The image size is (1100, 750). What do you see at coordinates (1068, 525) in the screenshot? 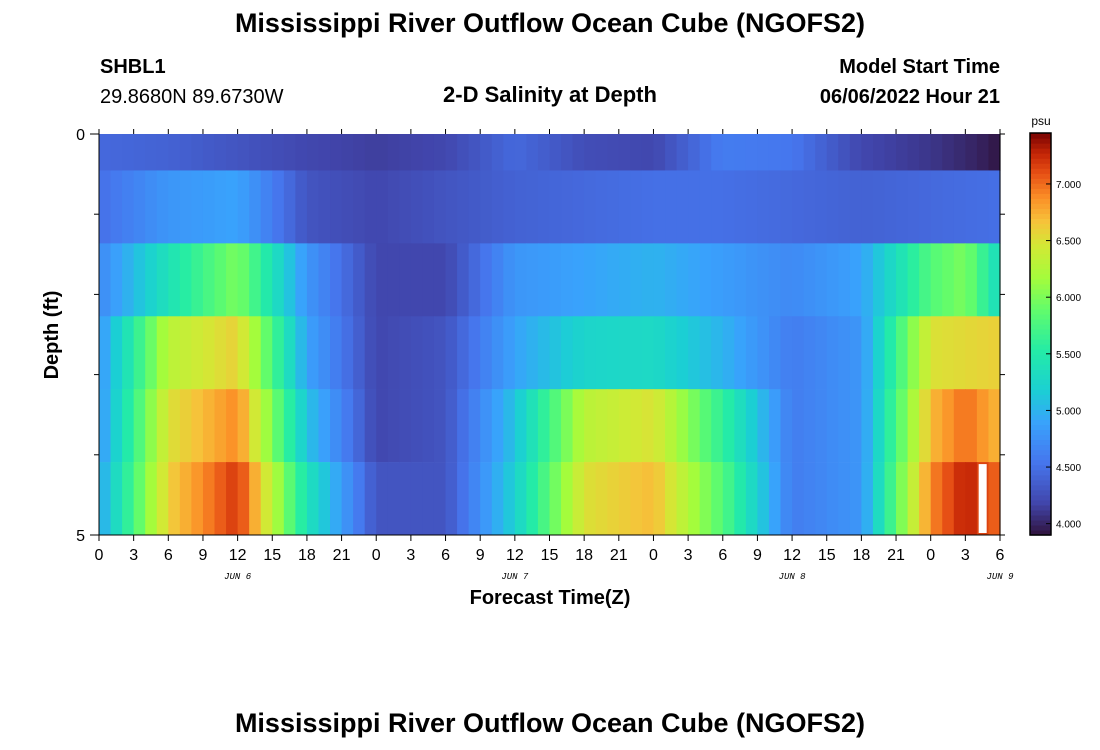
I see `colorbar-tick-label: 4.000` at bounding box center [1068, 525].